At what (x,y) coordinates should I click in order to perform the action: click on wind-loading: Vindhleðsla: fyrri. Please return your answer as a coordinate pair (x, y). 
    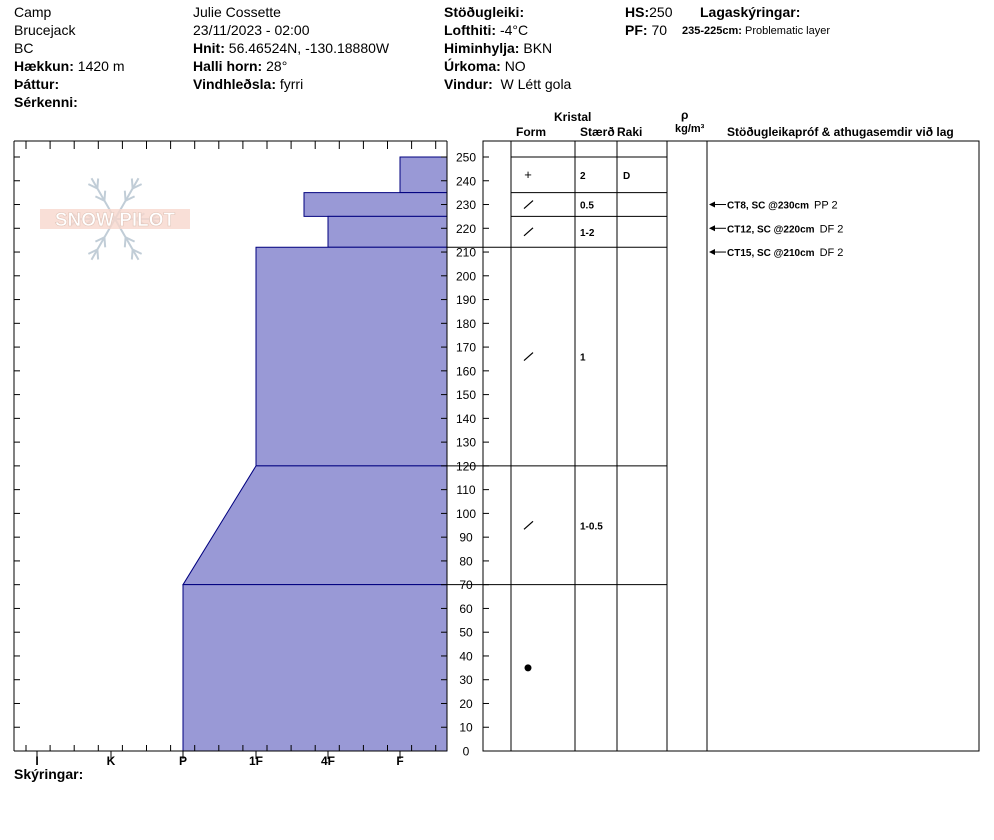
    Looking at the image, I should click on (248, 84).